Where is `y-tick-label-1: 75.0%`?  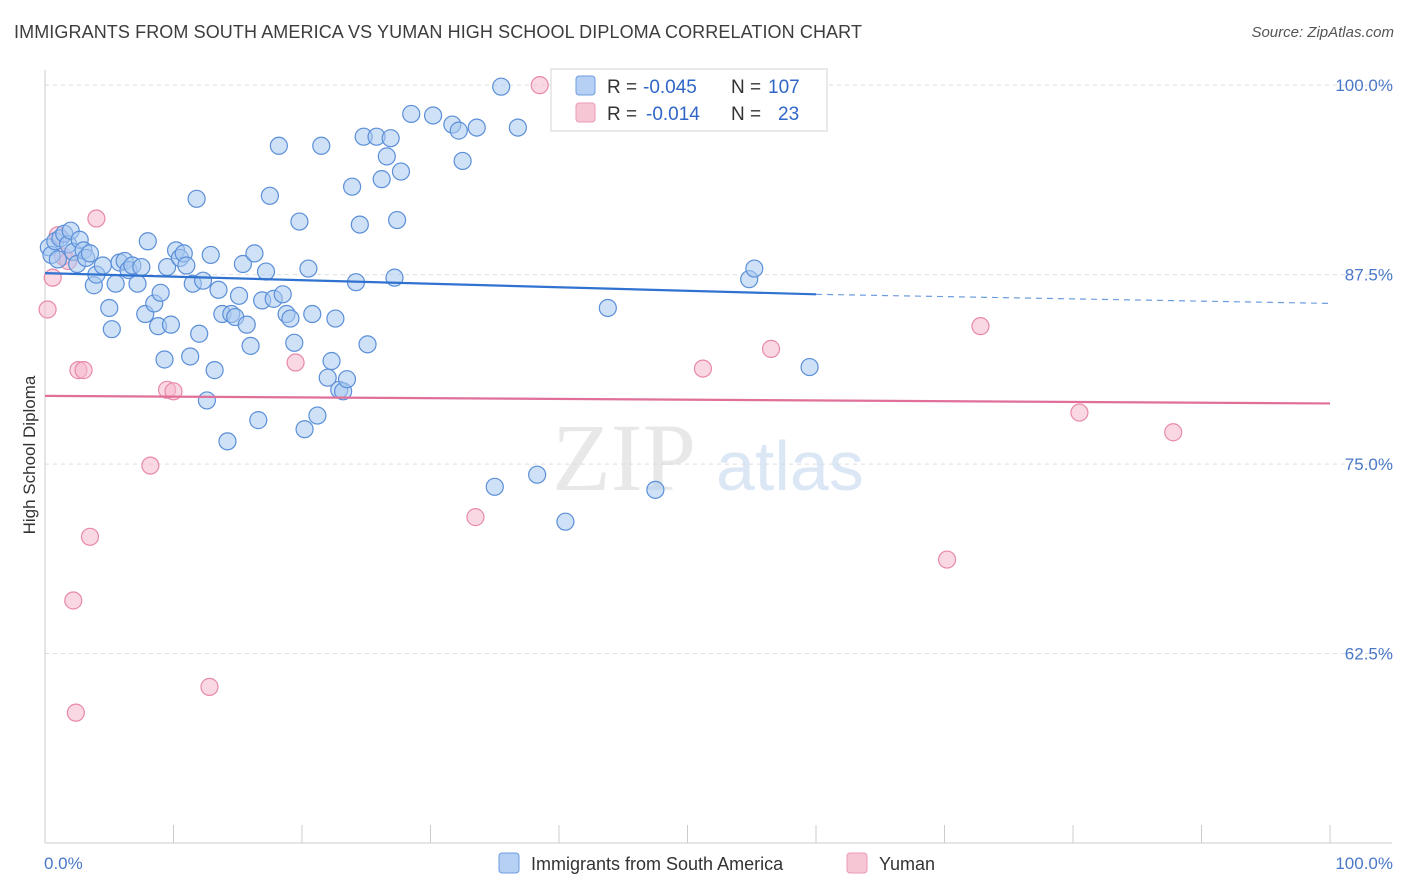
y-tick-label-1: 75.0% is located at coordinates (1369, 464).